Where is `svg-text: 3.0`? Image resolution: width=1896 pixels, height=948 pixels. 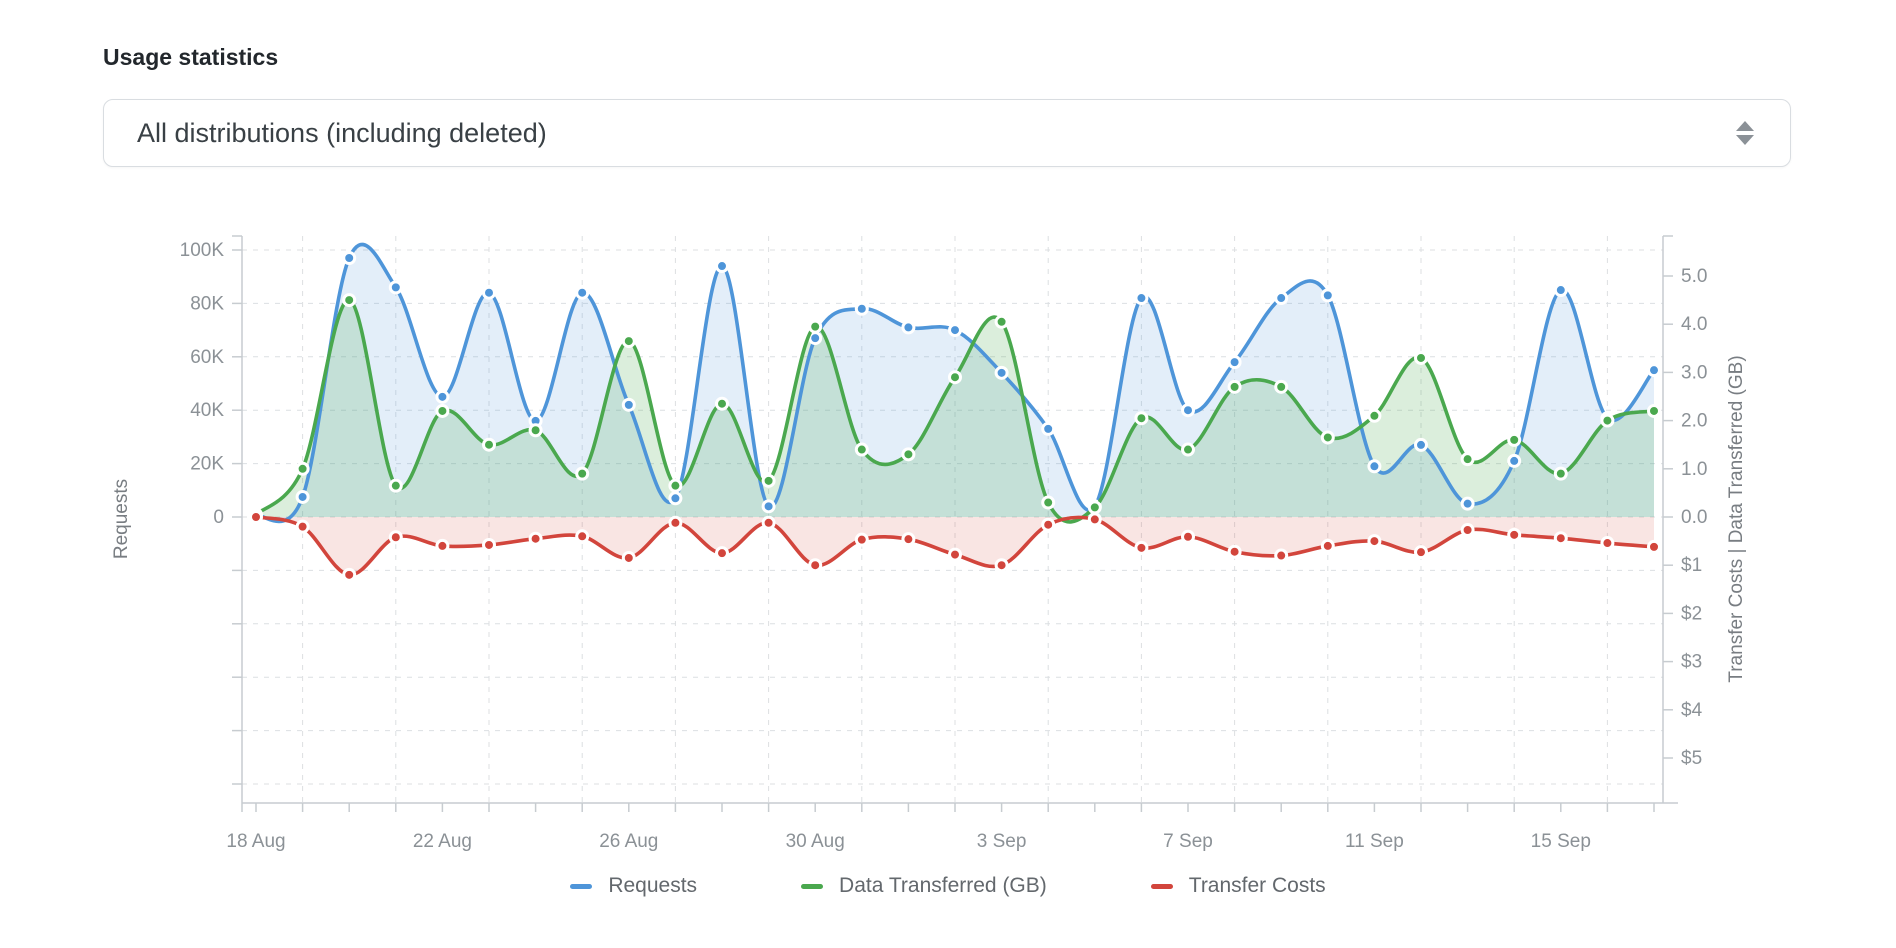 svg-text: 3.0 is located at coordinates (1694, 372).